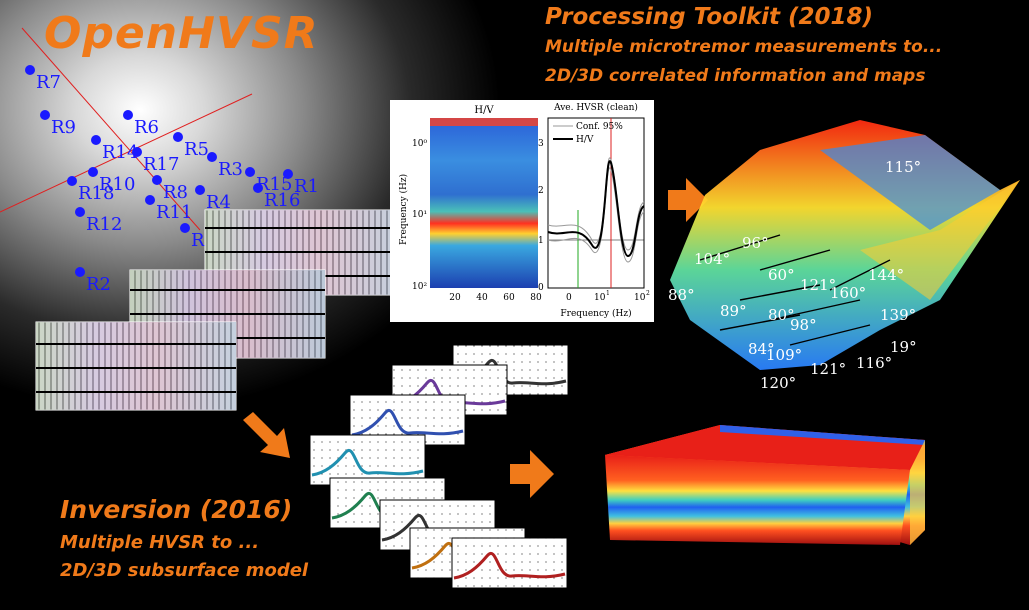 The width and height of the screenshot is (1029, 610). Describe the element at coordinates (274, 184) in the screenshot. I see `receiver-label: R15` at that location.